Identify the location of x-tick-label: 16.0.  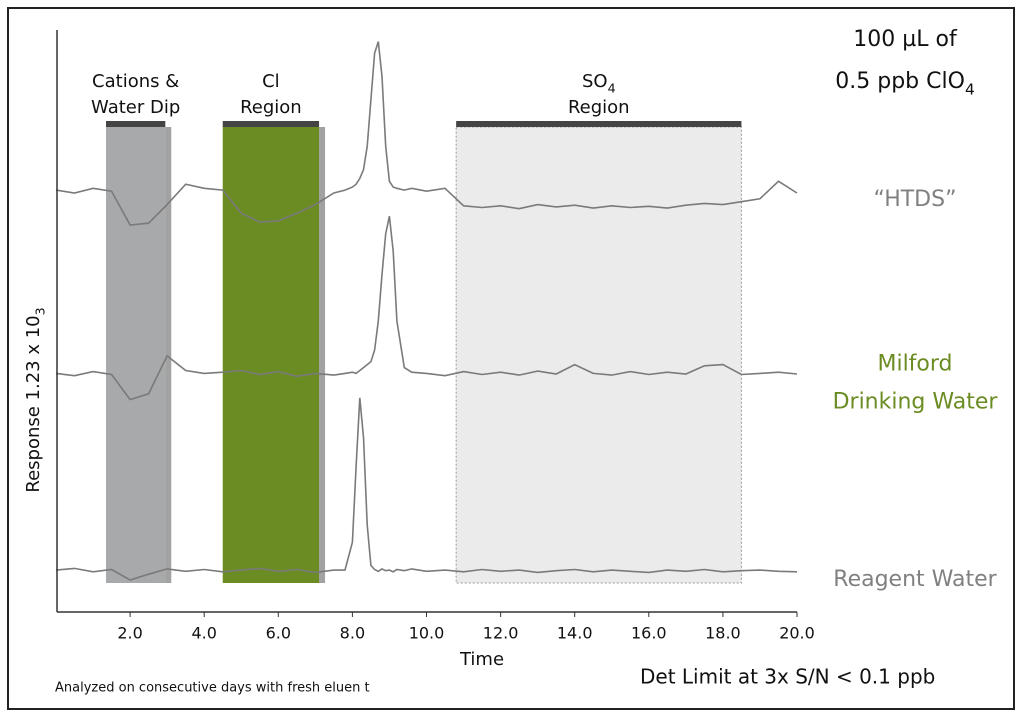
(649, 633).